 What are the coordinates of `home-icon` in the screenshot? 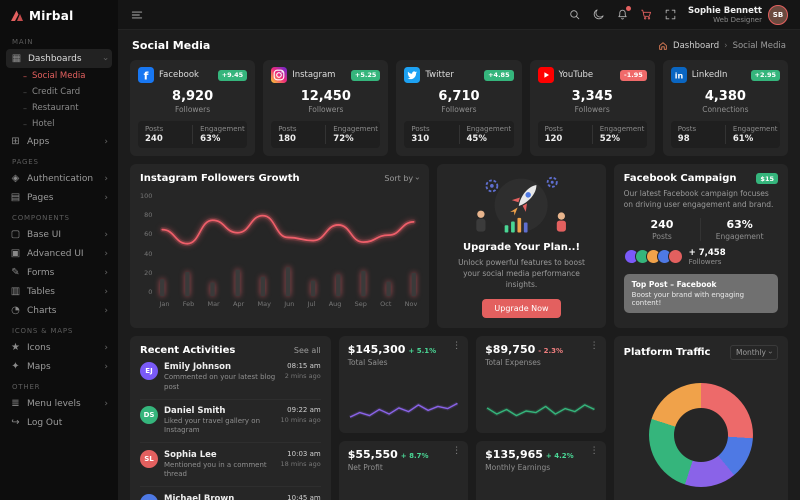 It's located at (663, 46).